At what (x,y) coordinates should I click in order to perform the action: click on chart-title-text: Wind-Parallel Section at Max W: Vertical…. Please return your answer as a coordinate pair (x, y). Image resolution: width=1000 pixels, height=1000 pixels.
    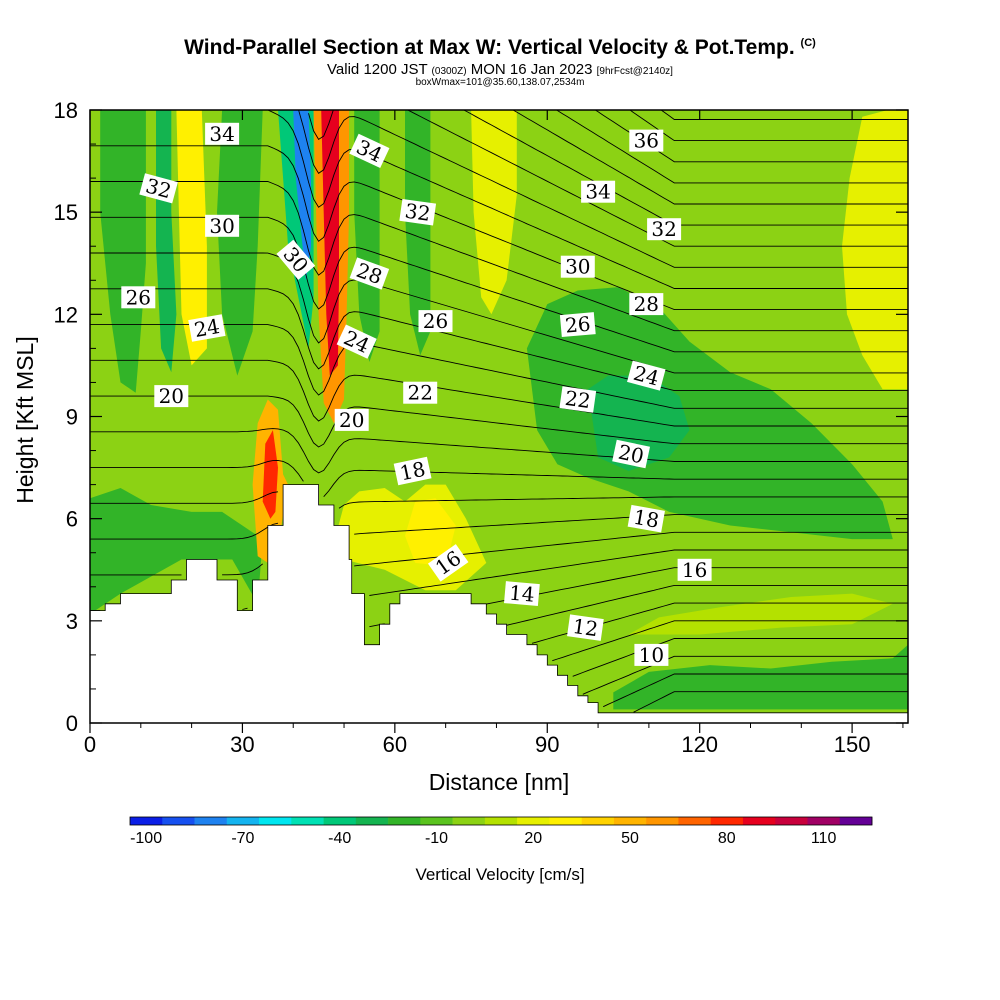
    Looking at the image, I should click on (489, 47).